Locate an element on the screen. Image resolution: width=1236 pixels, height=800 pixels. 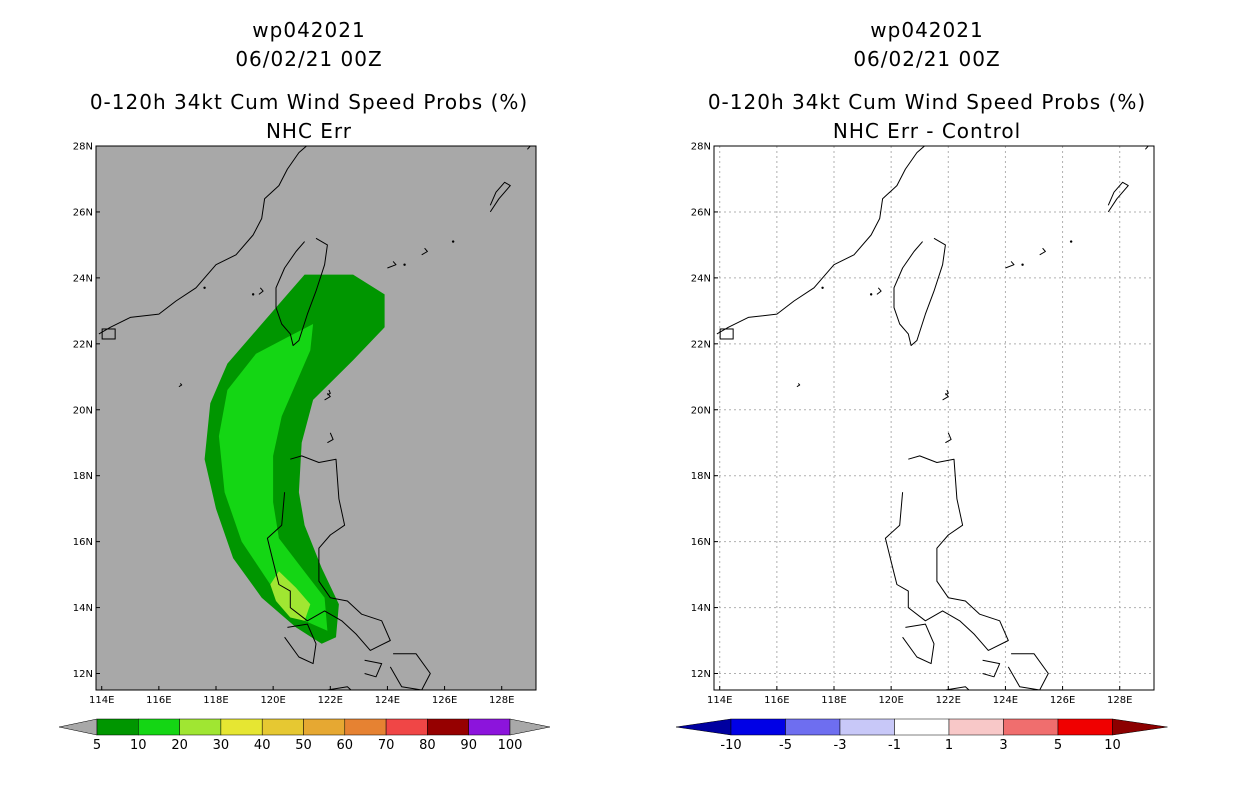
left-coastline-amami is located at coordinates (529, 148).